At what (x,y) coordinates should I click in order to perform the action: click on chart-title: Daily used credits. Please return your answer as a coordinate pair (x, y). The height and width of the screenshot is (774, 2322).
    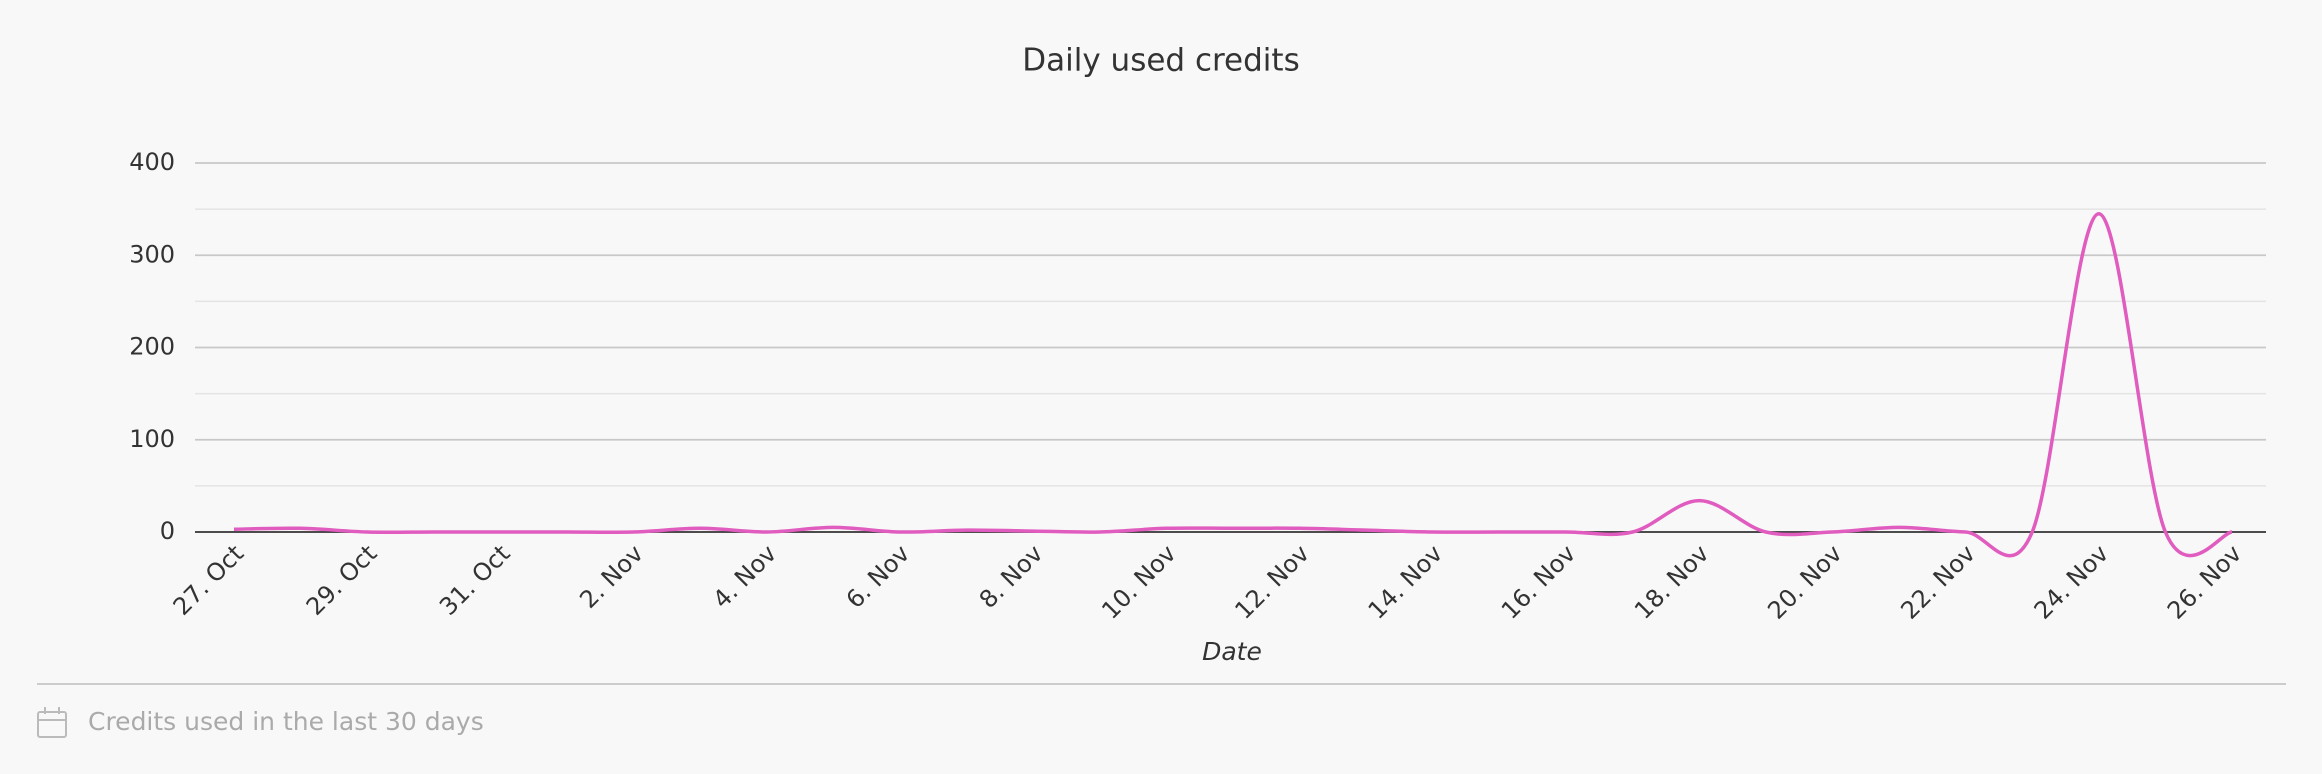
    Looking at the image, I should click on (1160, 61).